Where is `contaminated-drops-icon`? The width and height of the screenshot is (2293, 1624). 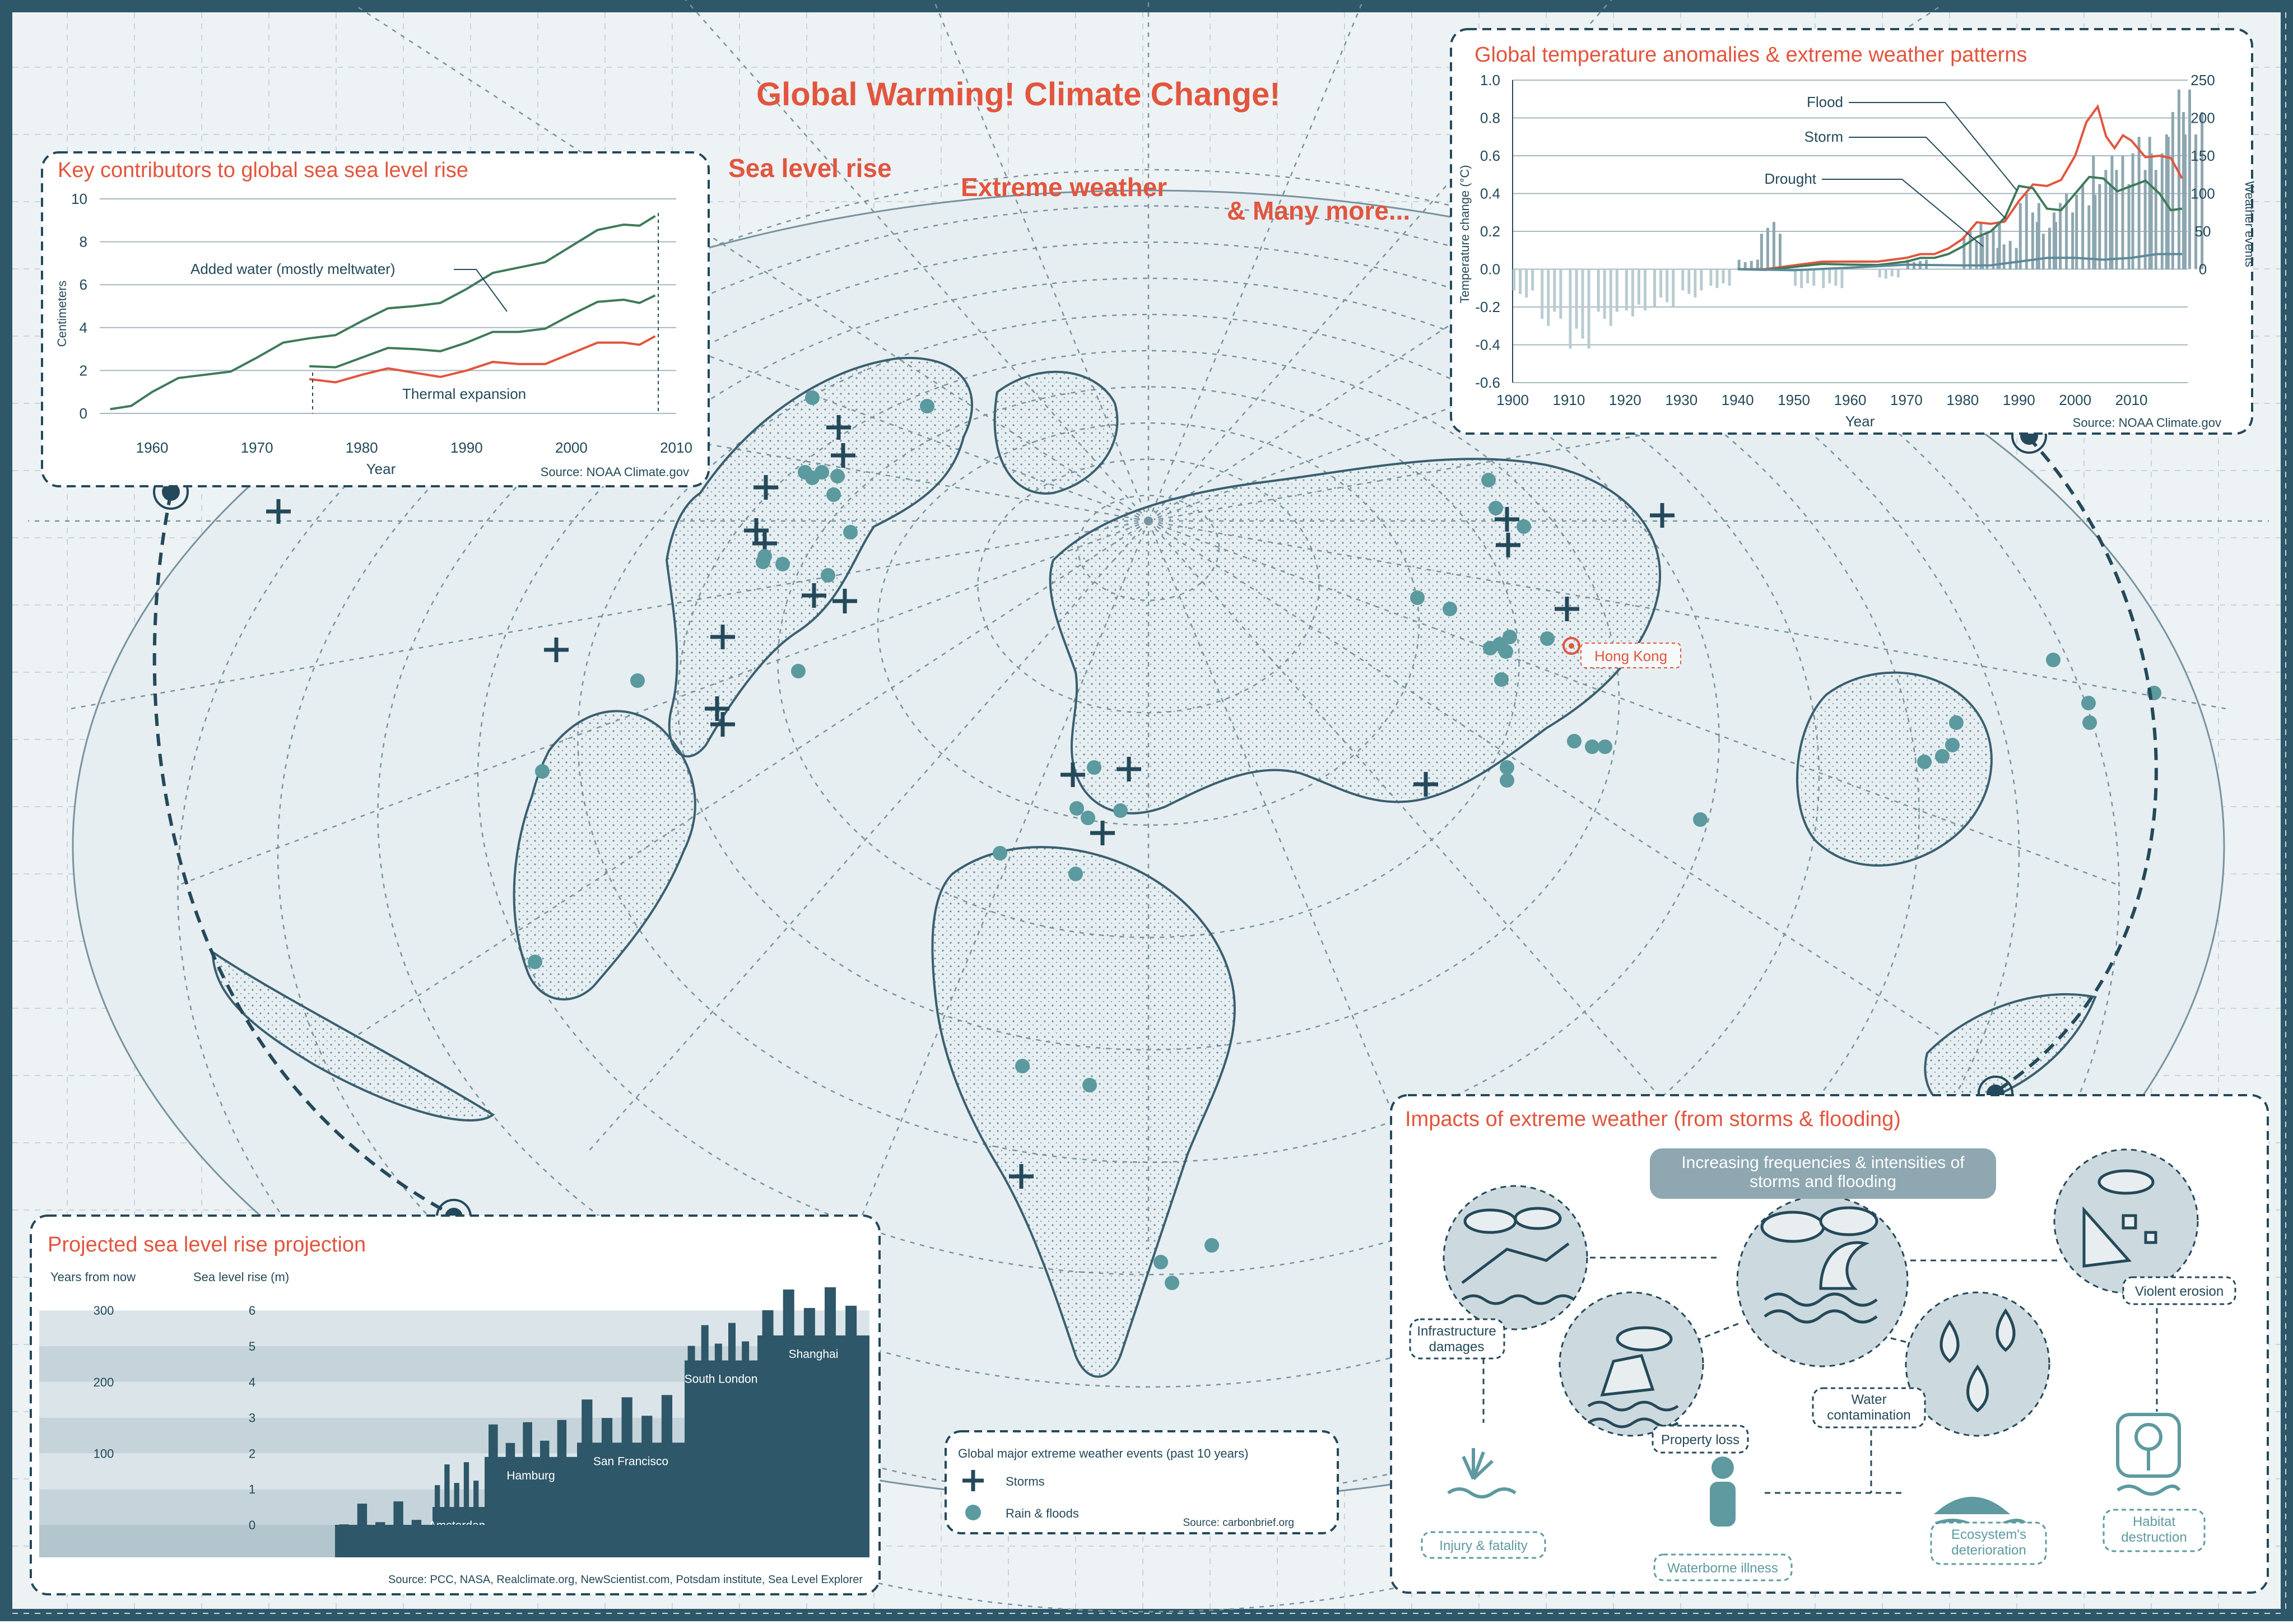 contaminated-drops-icon is located at coordinates (1977, 1361).